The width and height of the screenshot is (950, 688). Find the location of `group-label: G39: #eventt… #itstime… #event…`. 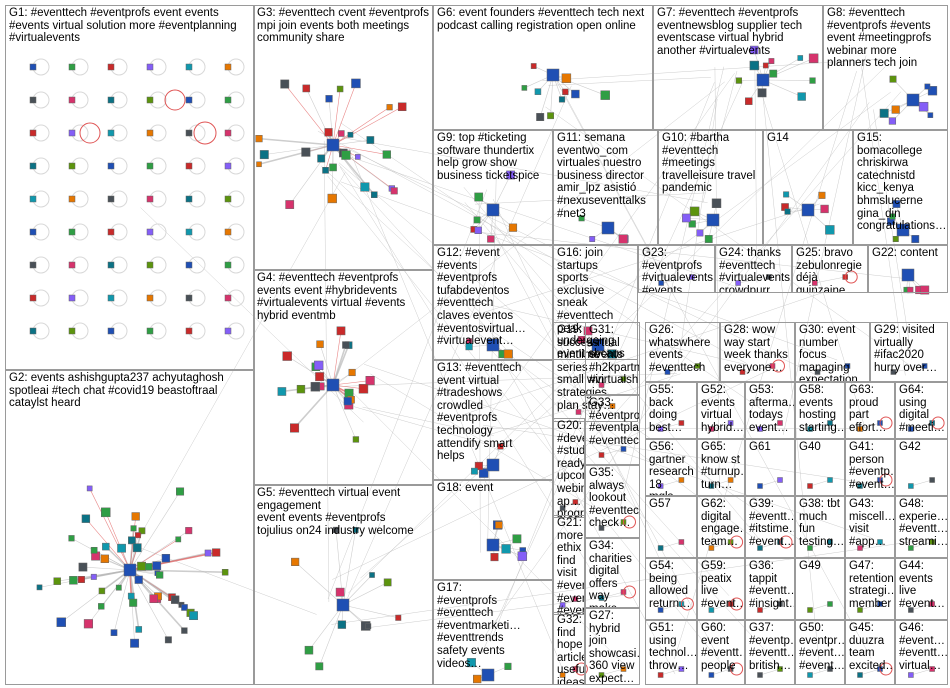

group-label: G39: #eventt… #itstime… #event… is located at coordinates (772, 523).